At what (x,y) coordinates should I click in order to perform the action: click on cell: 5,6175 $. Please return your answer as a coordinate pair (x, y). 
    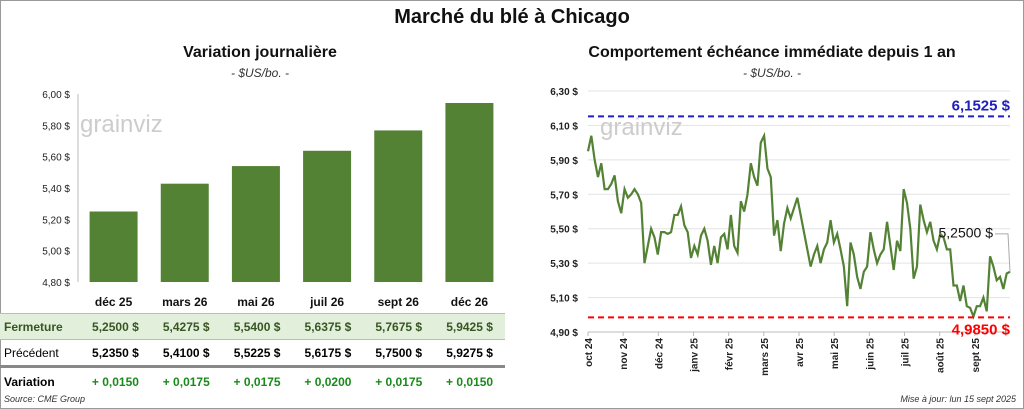
    Looking at the image, I should click on (328, 352).